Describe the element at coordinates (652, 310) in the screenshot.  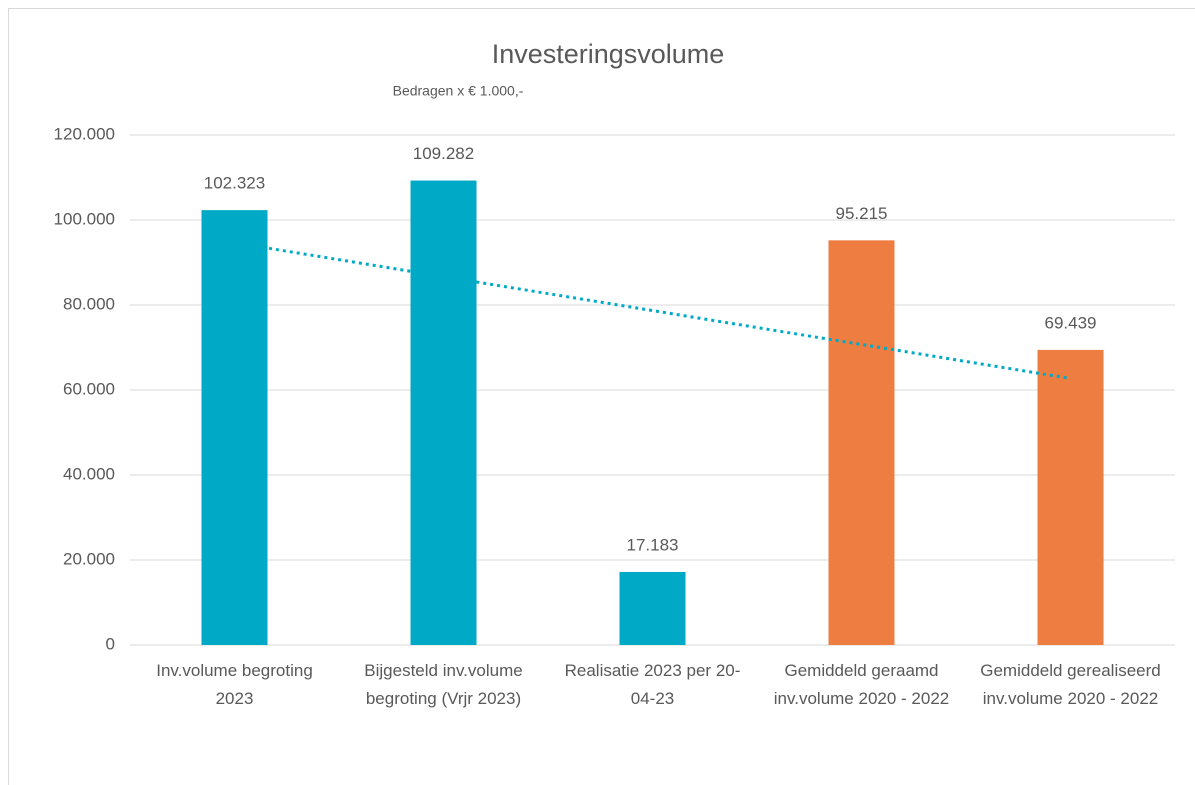
I see `trendline` at that location.